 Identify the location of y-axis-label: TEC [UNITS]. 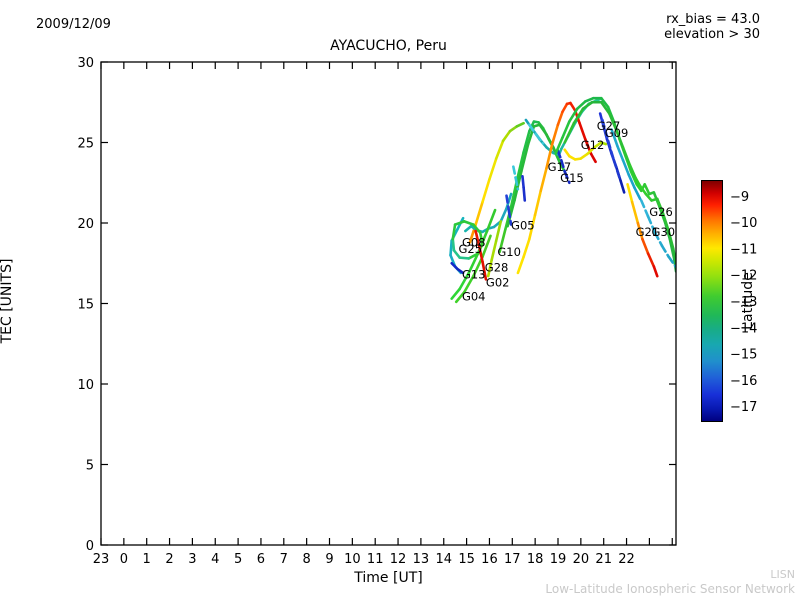
(7, 301).